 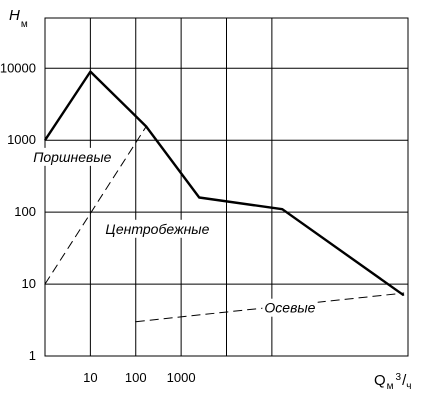 I want to click on region-label: Осевые, so click(x=289, y=308).